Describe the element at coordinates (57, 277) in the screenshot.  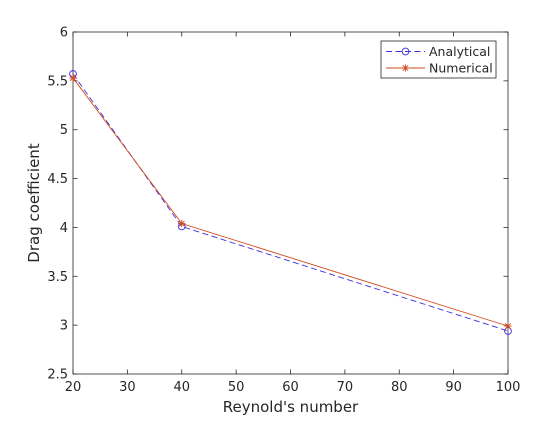
I see `y-tick-label: 3.5` at that location.